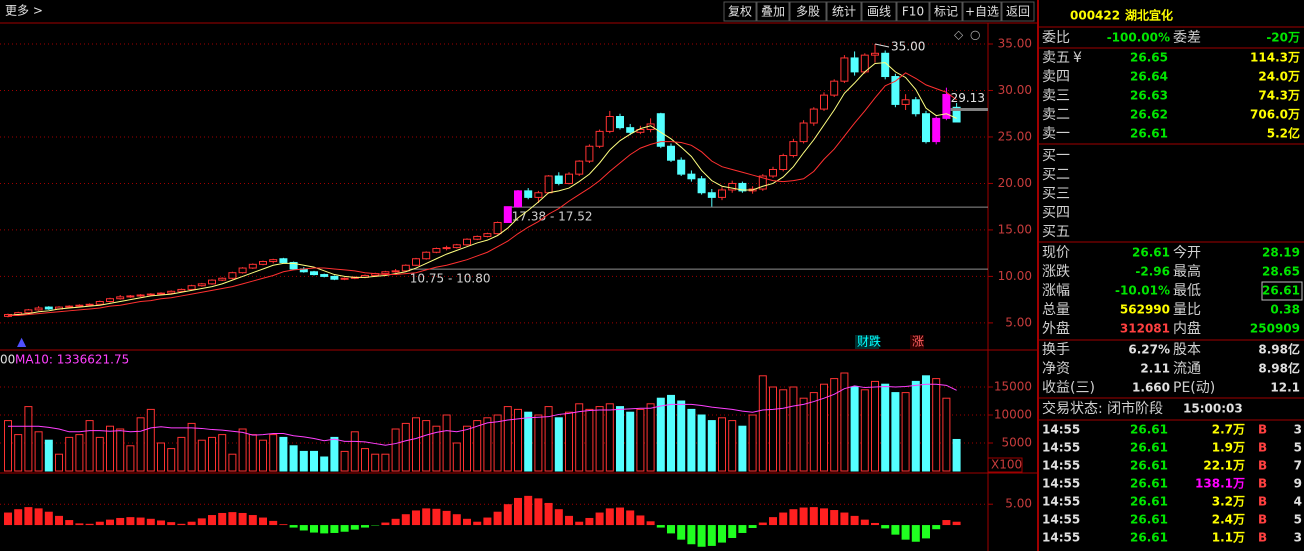 This screenshot has height=551, width=1304. Describe the element at coordinates (1015, 90) in the screenshot. I see `y-tick-label: 30.00` at that location.